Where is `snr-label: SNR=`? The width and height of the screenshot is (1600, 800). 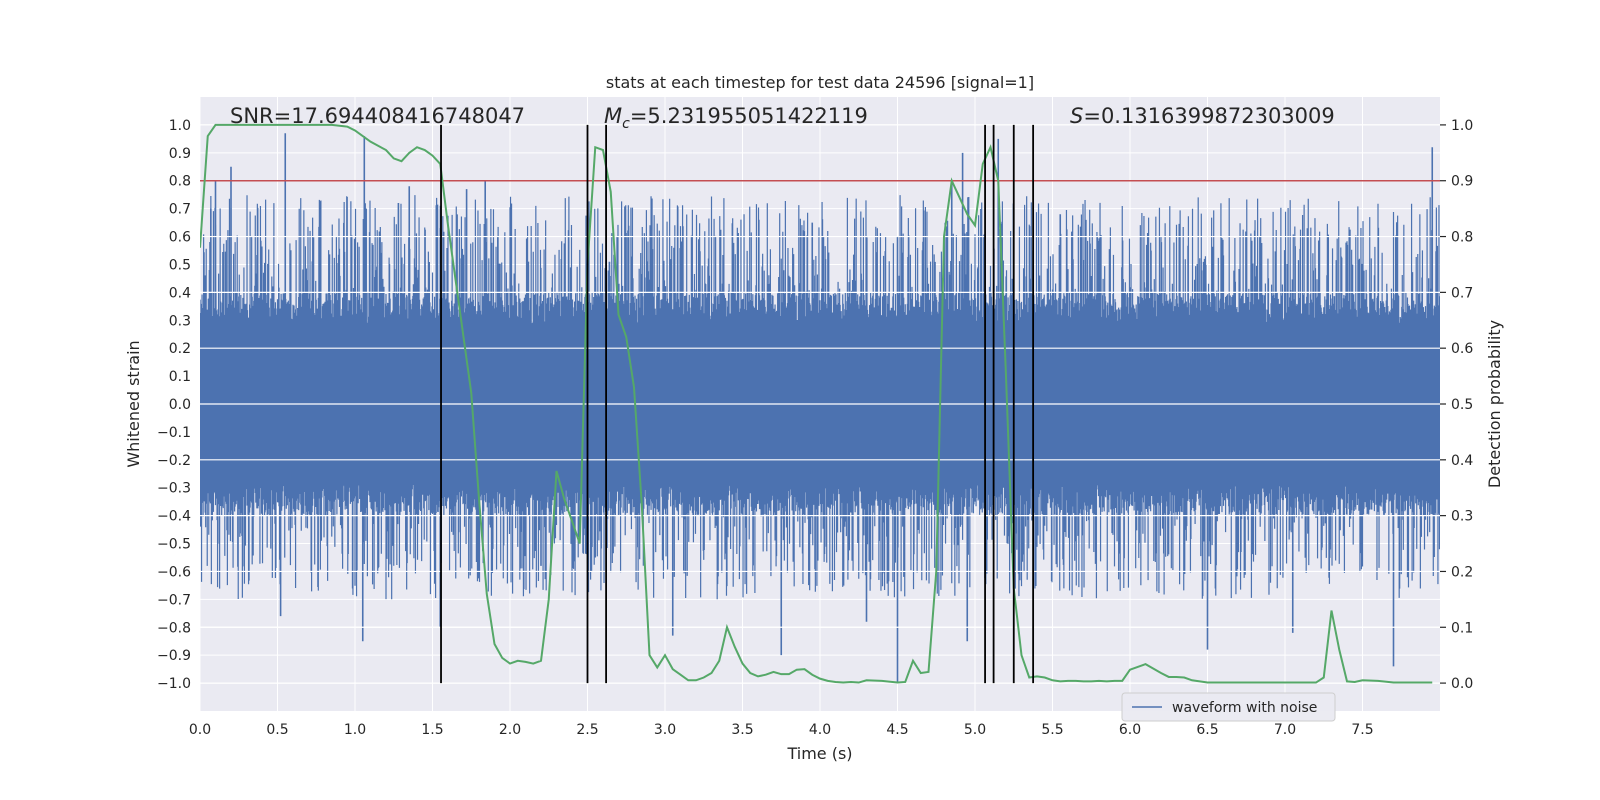 snr-label: SNR= is located at coordinates (260, 116).